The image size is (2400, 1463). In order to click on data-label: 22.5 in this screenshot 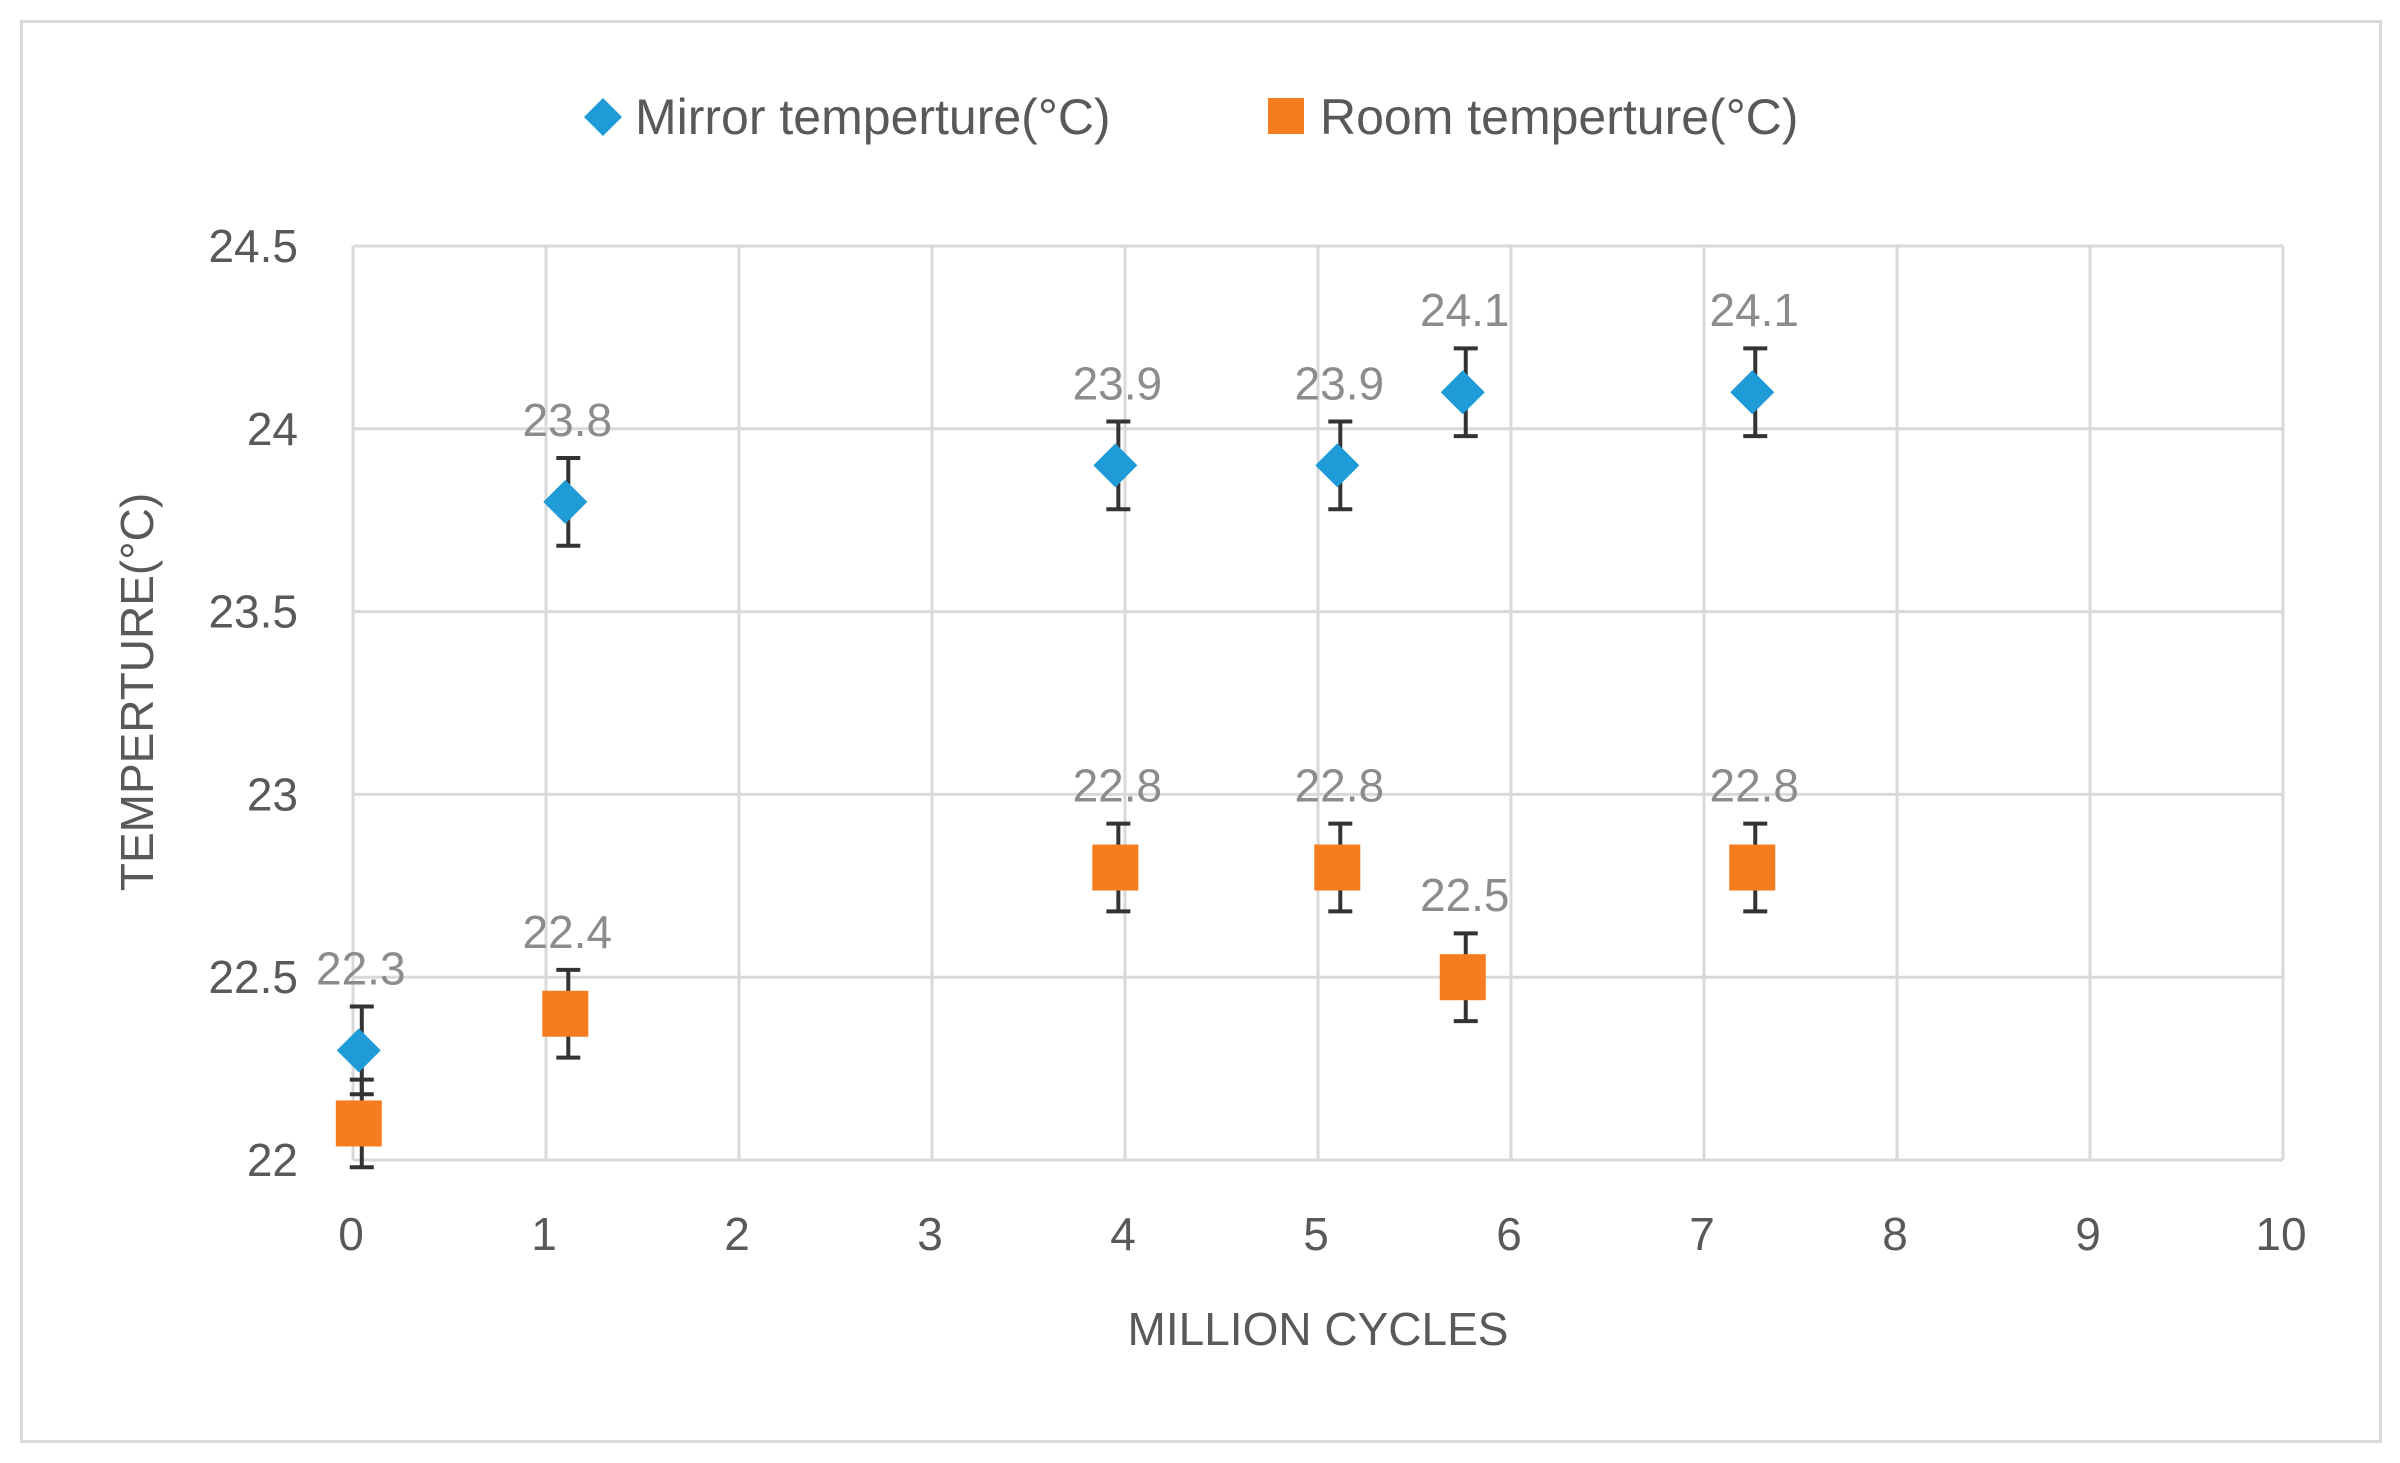, I will do `click(1465, 895)`.